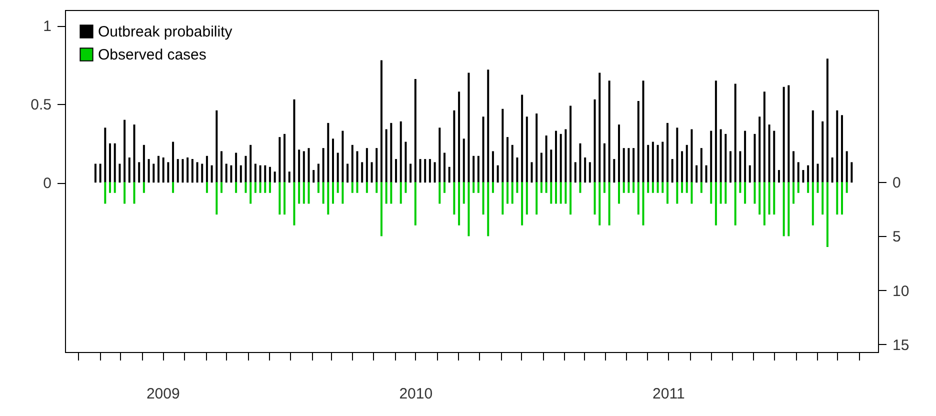  What do you see at coordinates (41, 105) in the screenshot?
I see `y-tick-label: 0.5` at bounding box center [41, 105].